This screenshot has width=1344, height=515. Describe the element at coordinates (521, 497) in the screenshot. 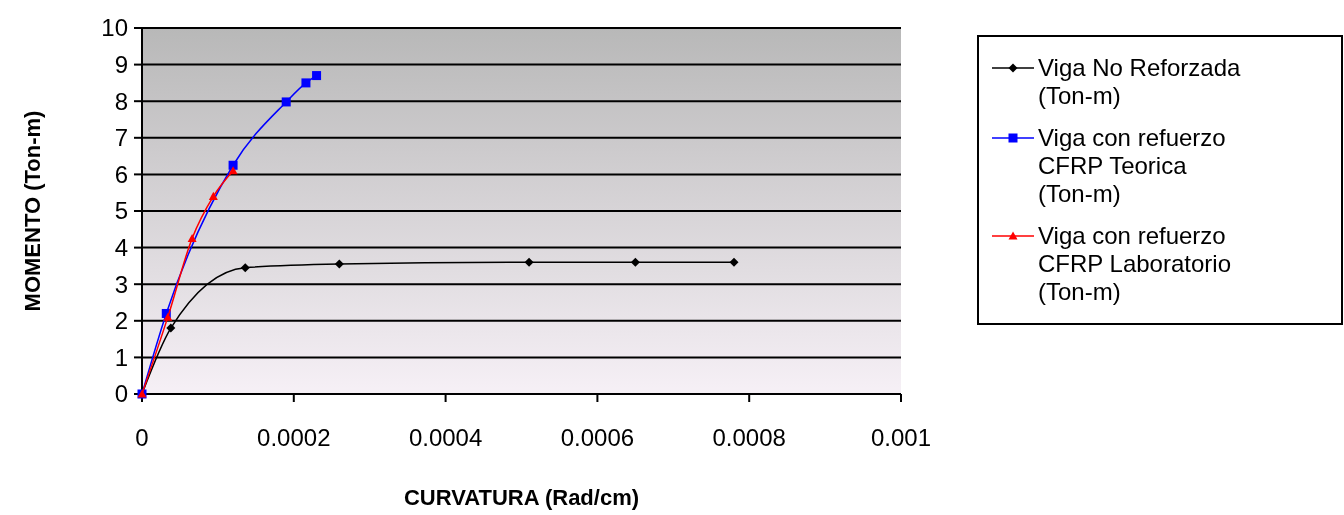

I see `x-axis-title: CURVATURA (Rad/cm)` at that location.